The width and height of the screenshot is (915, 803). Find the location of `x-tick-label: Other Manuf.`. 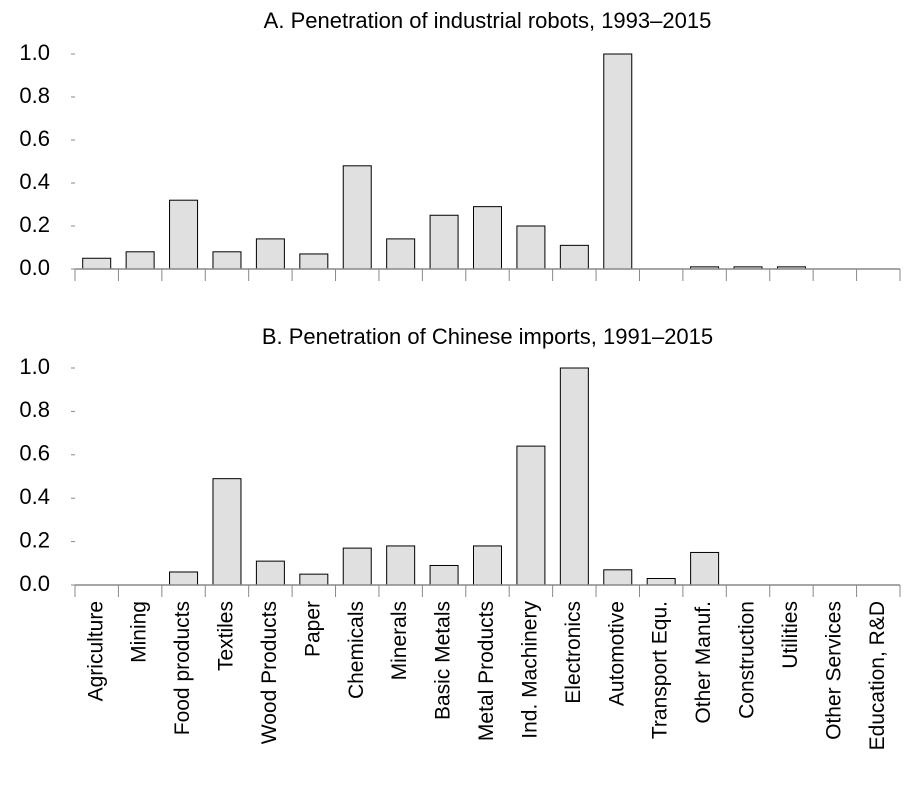

x-tick-label: Other Manuf. is located at coordinates (703, 662).